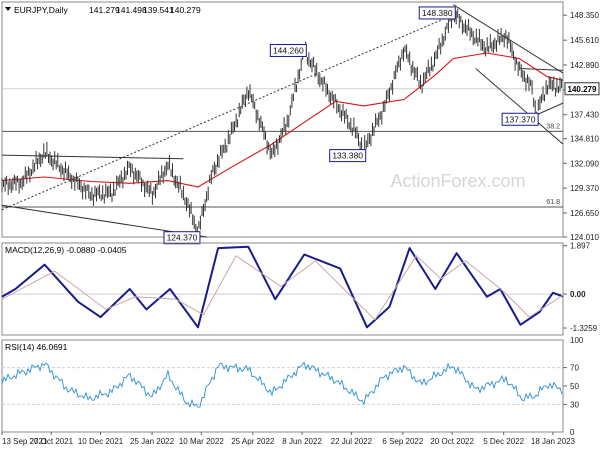  What do you see at coordinates (574, 404) in the screenshot?
I see `rsi-axis-label: 30` at bounding box center [574, 404].